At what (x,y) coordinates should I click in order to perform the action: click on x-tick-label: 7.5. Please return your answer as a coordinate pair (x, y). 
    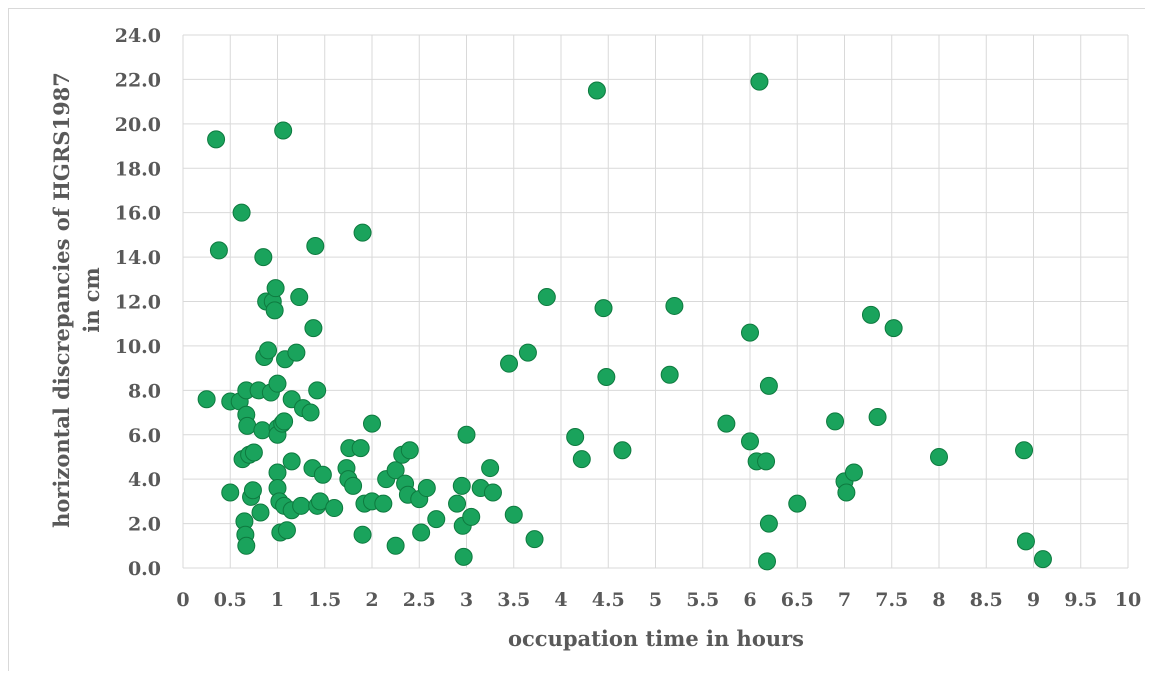
    Looking at the image, I should click on (891, 600).